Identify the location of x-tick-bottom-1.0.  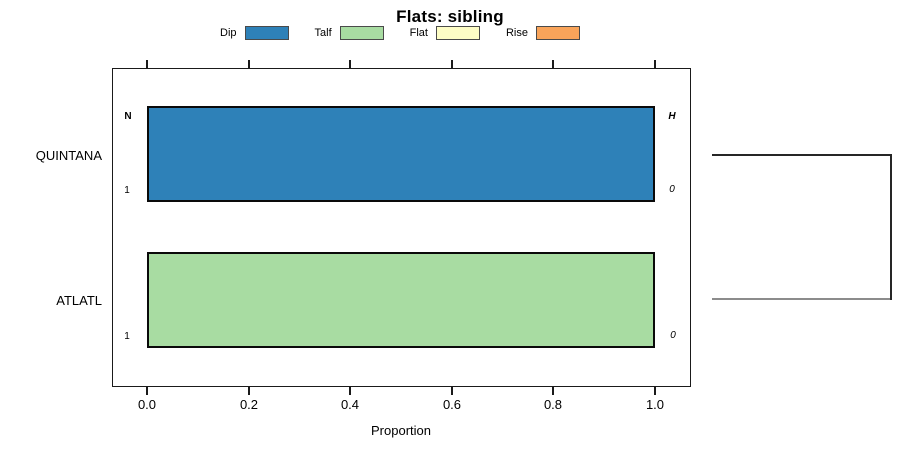
(655, 391).